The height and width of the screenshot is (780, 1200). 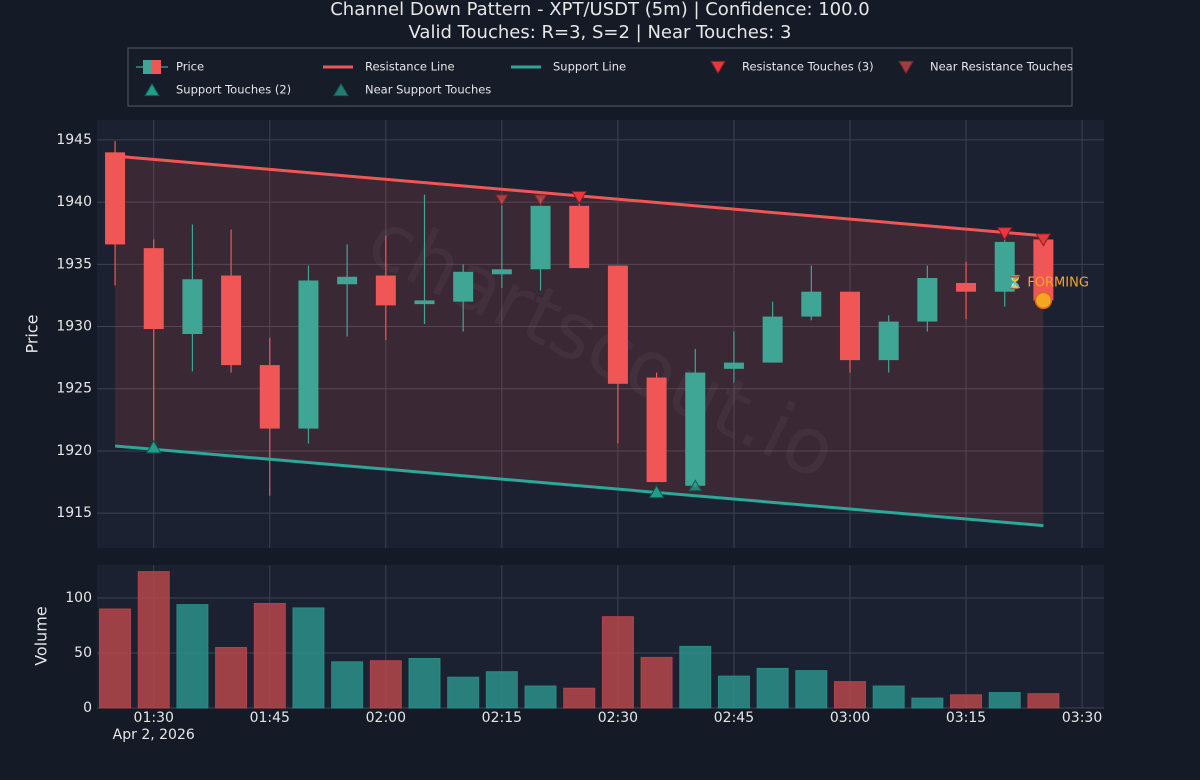 I want to click on y-tick-label: 100, so click(x=78, y=598).